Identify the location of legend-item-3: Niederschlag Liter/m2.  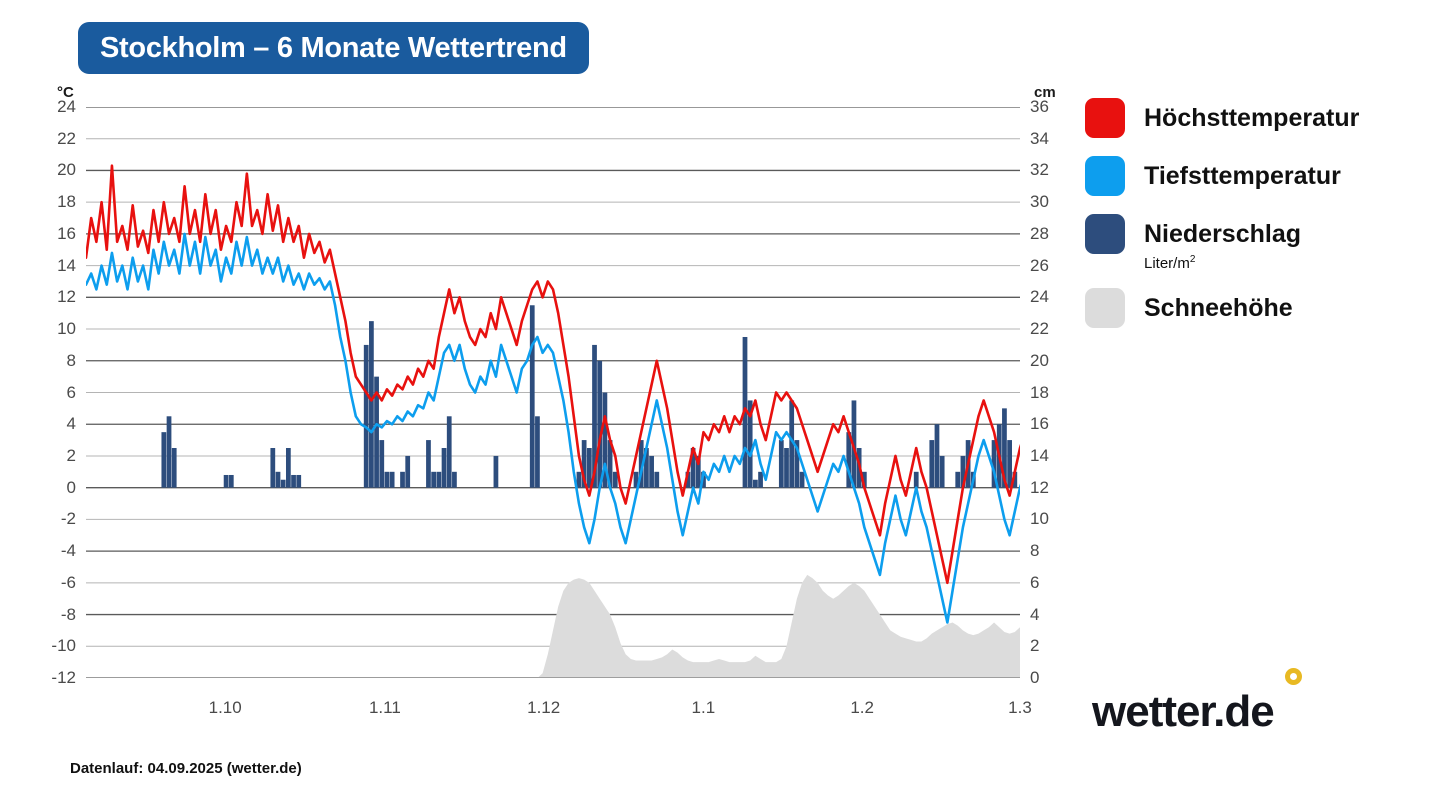
(1250, 243).